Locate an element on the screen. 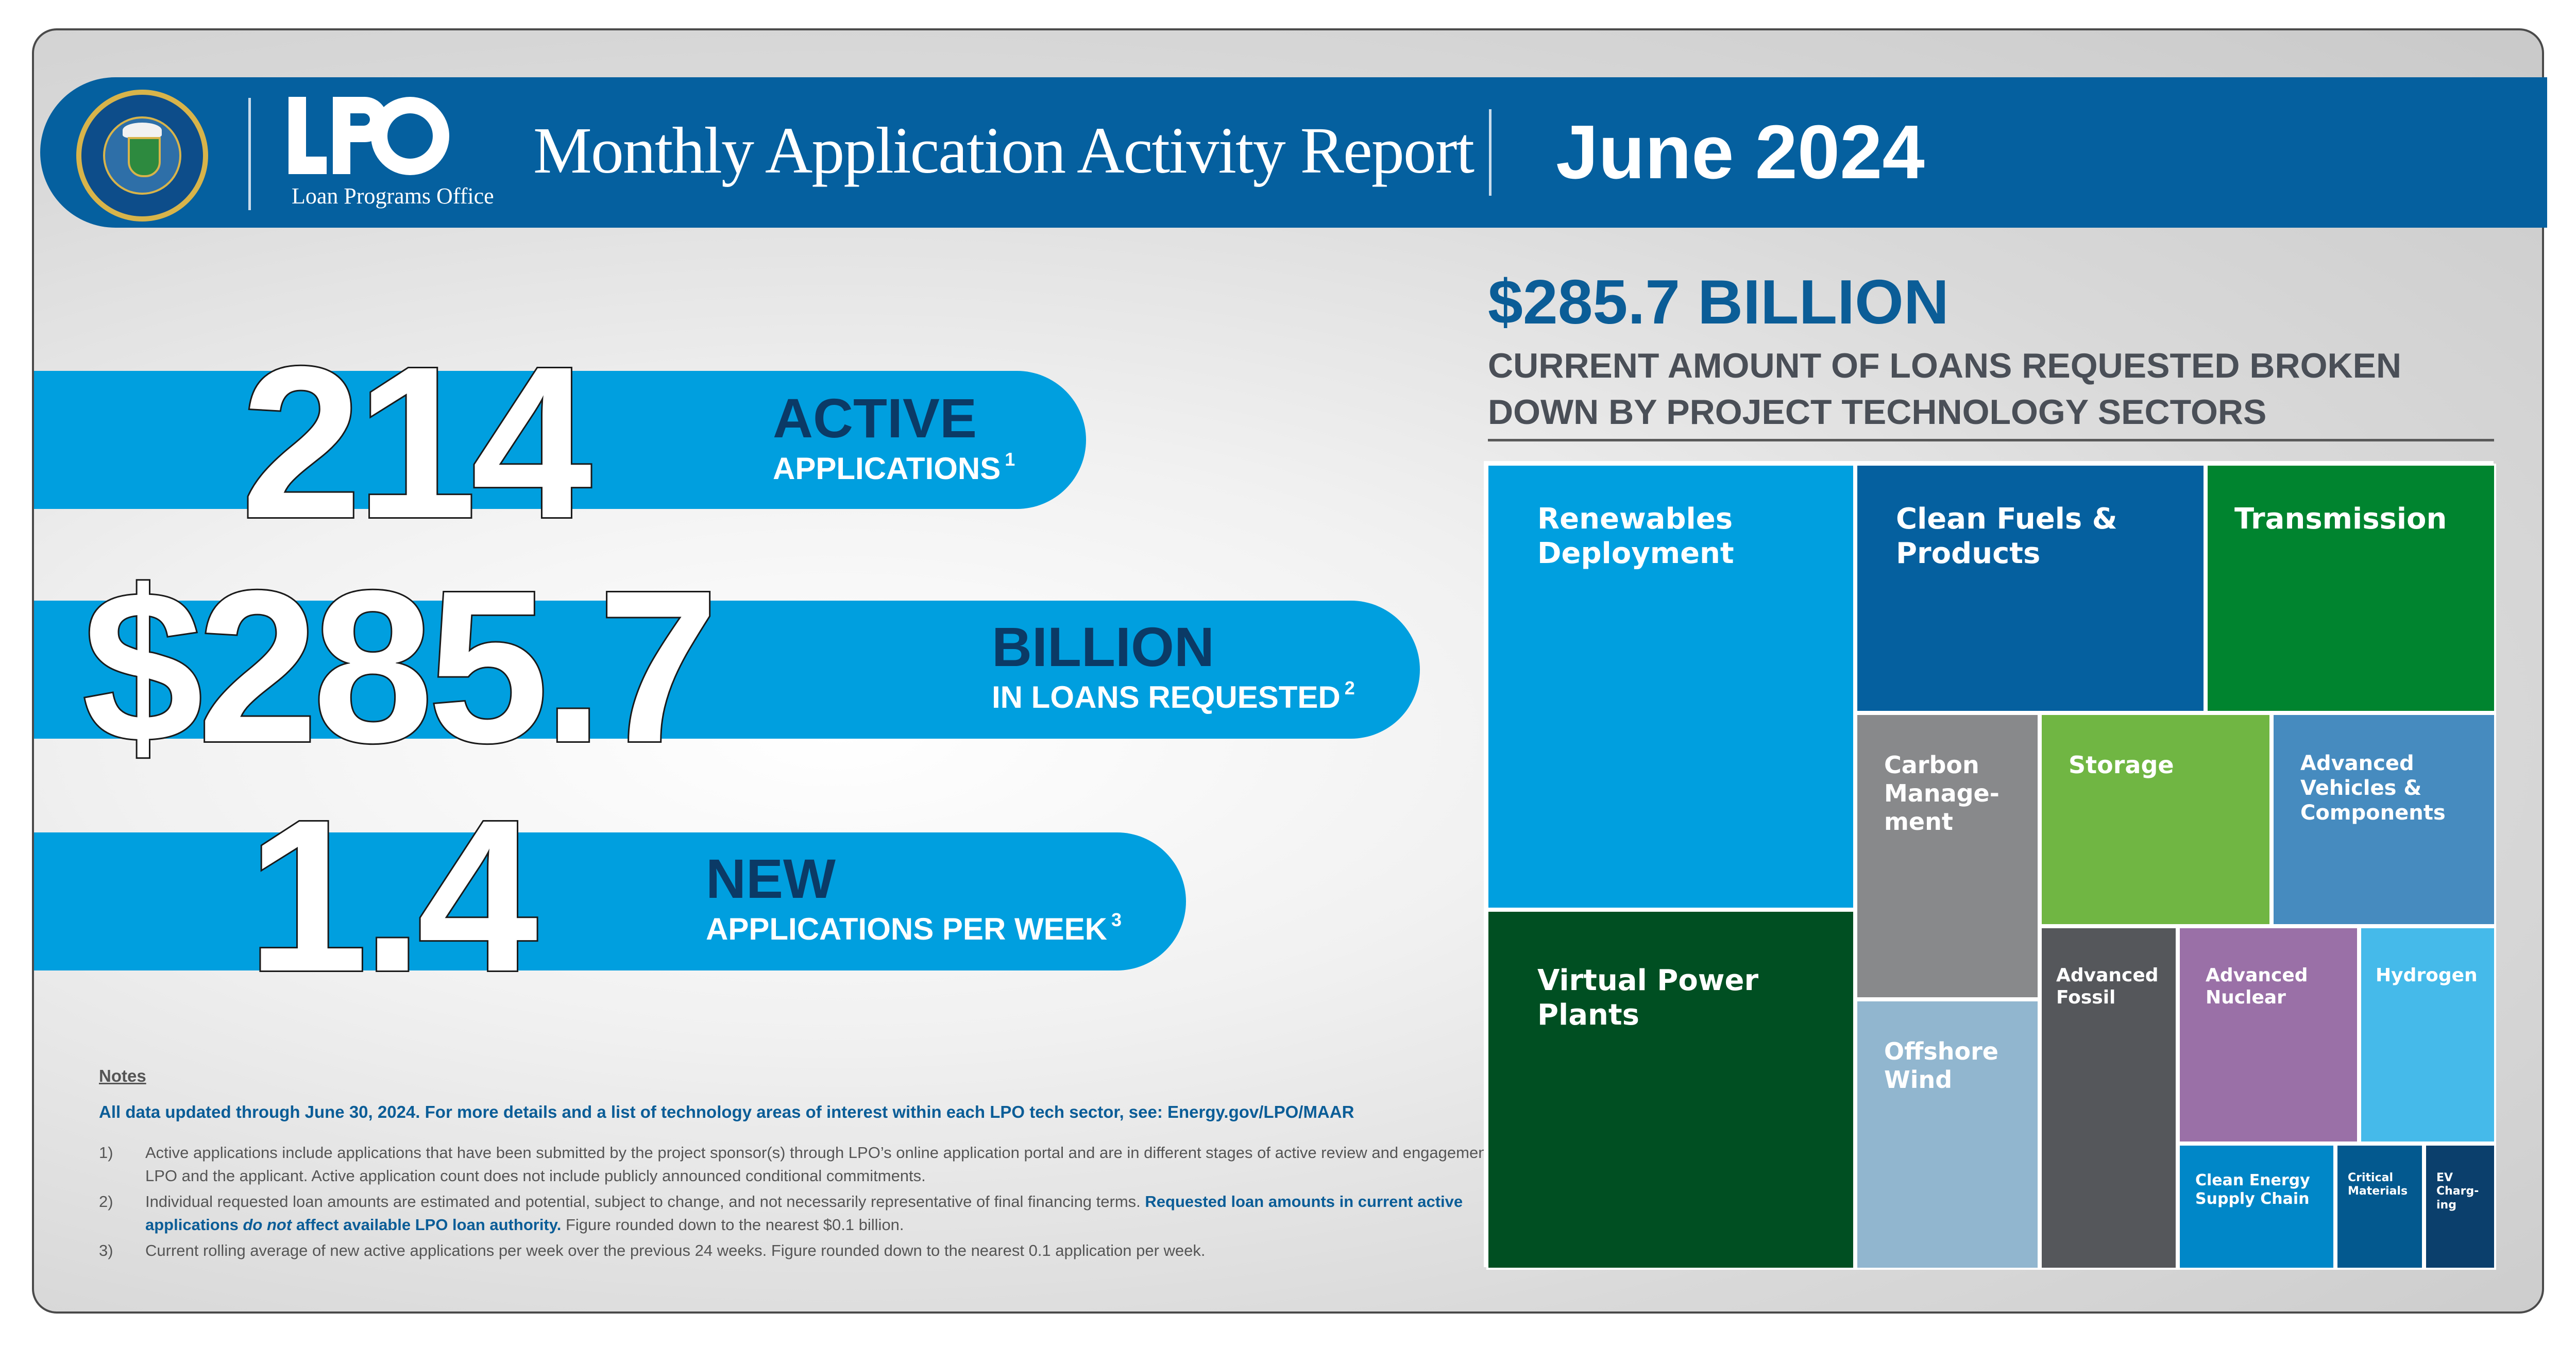 The image size is (2576, 1346). sector-cell-transmission: Transmission is located at coordinates (2351, 588).